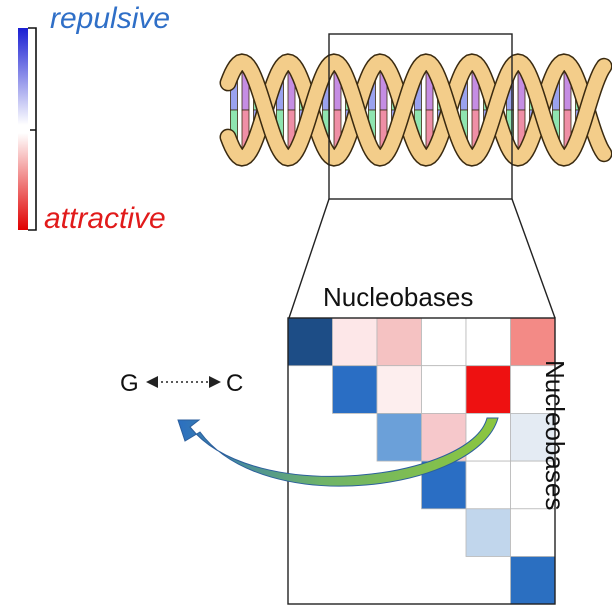  I want to click on zoom-selection-box, so click(420, 116).